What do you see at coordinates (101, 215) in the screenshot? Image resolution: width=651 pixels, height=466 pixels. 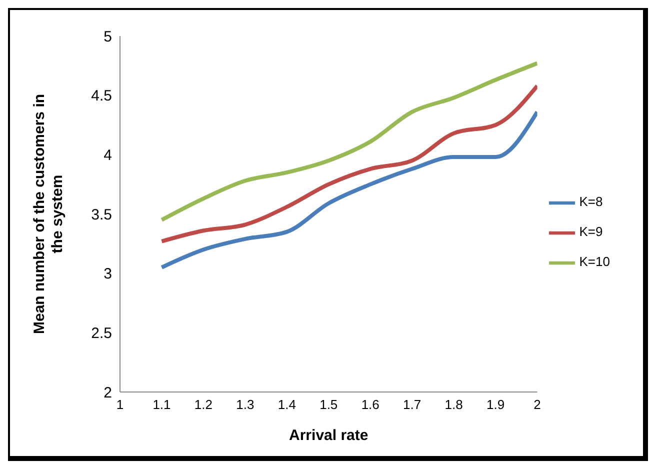 I see `y-tick-label: 3.5` at bounding box center [101, 215].